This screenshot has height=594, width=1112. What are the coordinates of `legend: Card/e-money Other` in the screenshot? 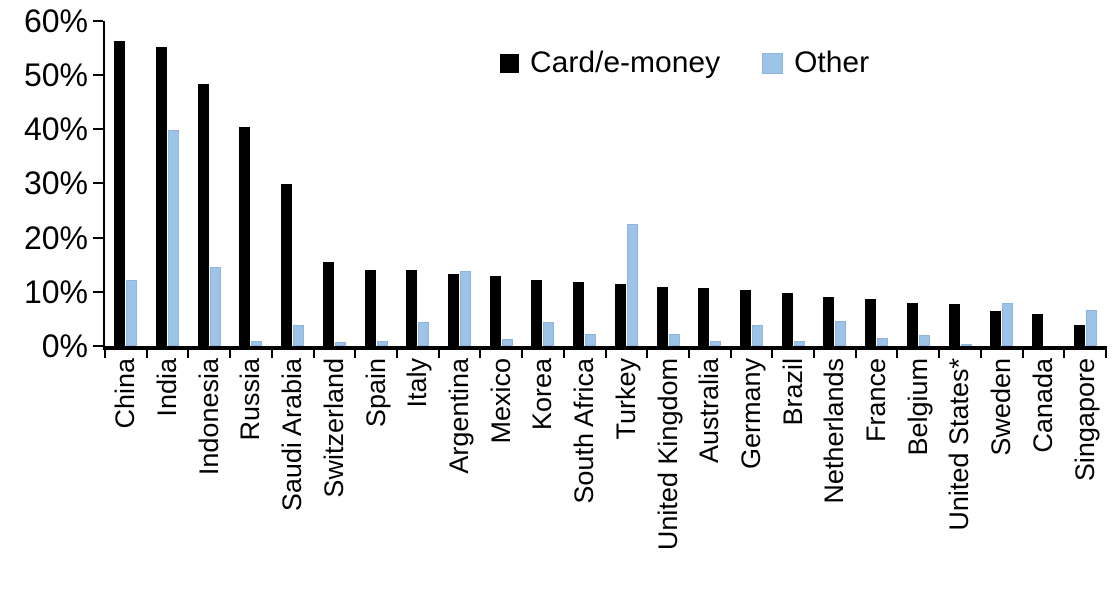 It's located at (684, 63).